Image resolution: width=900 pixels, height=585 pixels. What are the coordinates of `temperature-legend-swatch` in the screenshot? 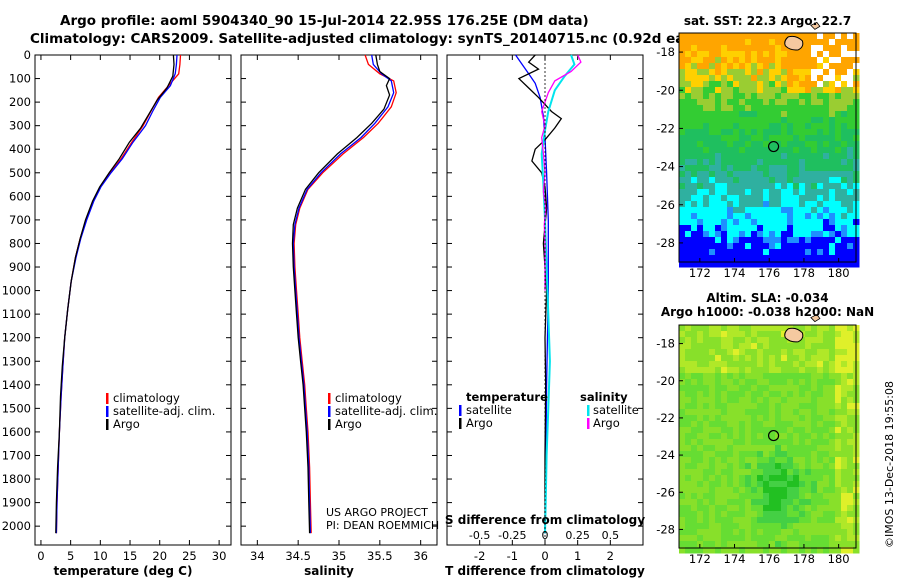 It's located at (107, 411).